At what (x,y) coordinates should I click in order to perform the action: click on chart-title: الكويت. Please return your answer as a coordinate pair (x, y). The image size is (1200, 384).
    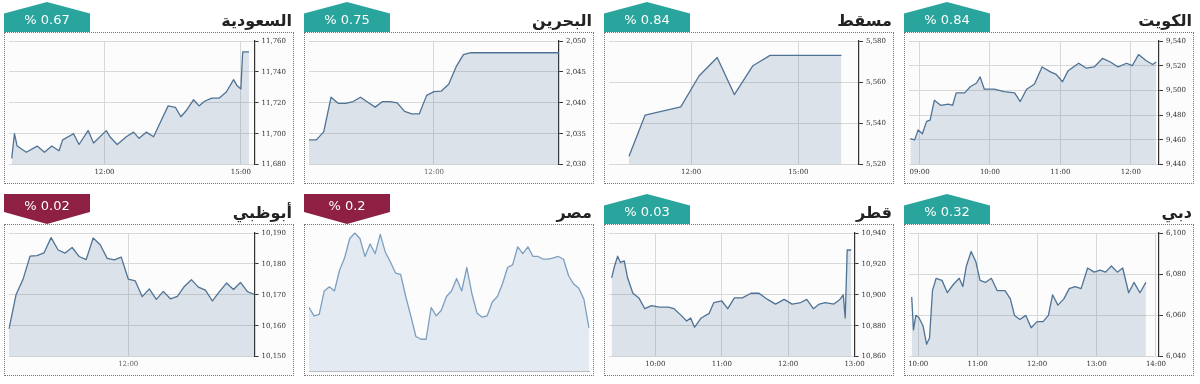
    Looking at the image, I should click on (1165, 20).